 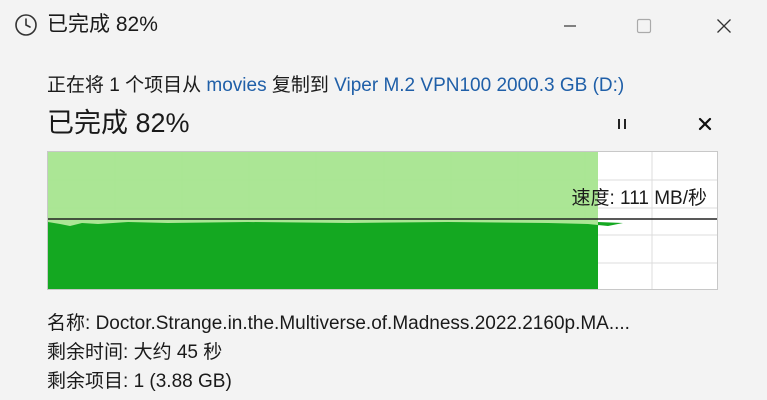 I want to click on pause-icon, so click(x=622, y=124).